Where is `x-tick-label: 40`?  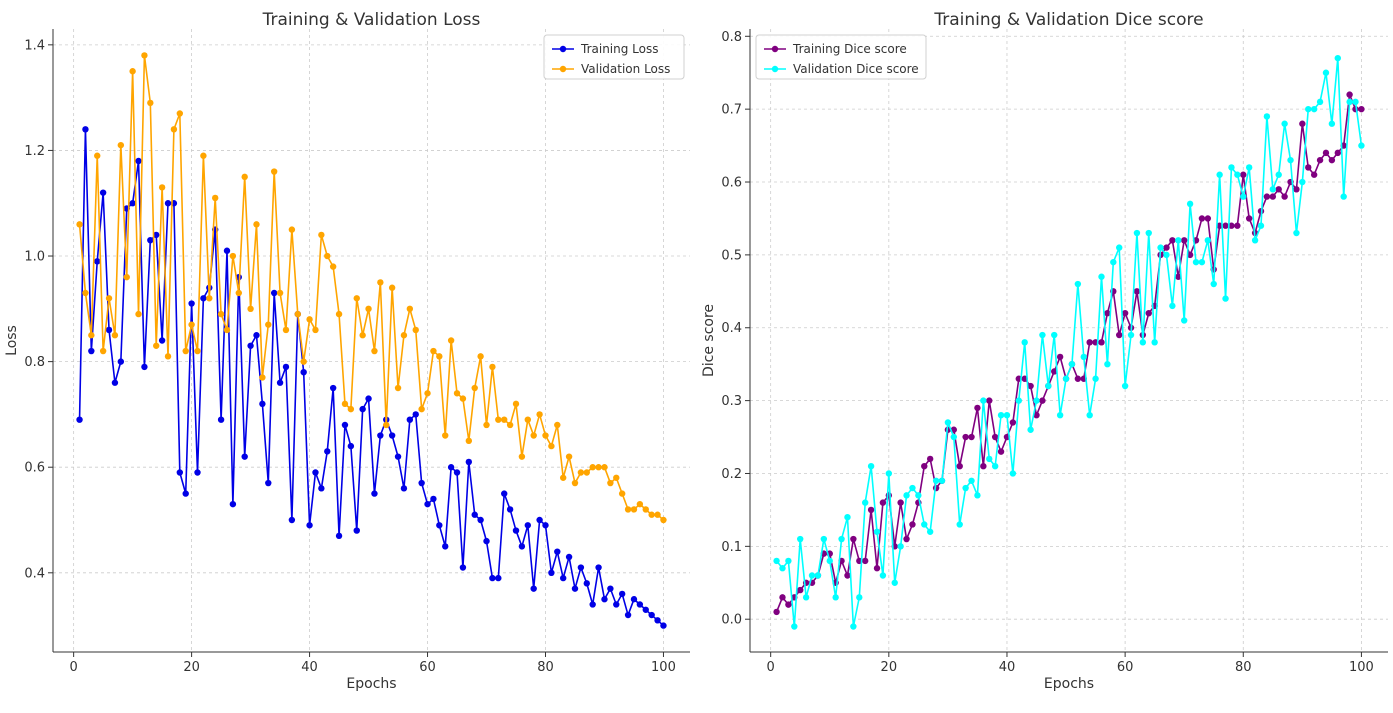
x-tick-label: 40 is located at coordinates (309, 667).